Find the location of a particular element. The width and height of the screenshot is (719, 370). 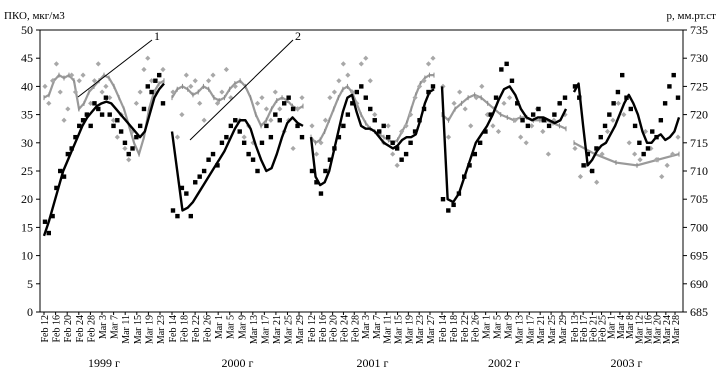

left-tick-label: 15 is located at coordinates (27, 227).